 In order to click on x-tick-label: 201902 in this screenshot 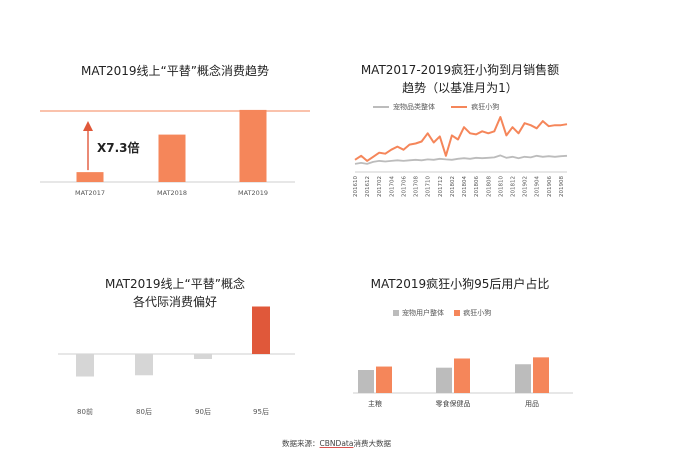, I will do `click(526, 186)`.